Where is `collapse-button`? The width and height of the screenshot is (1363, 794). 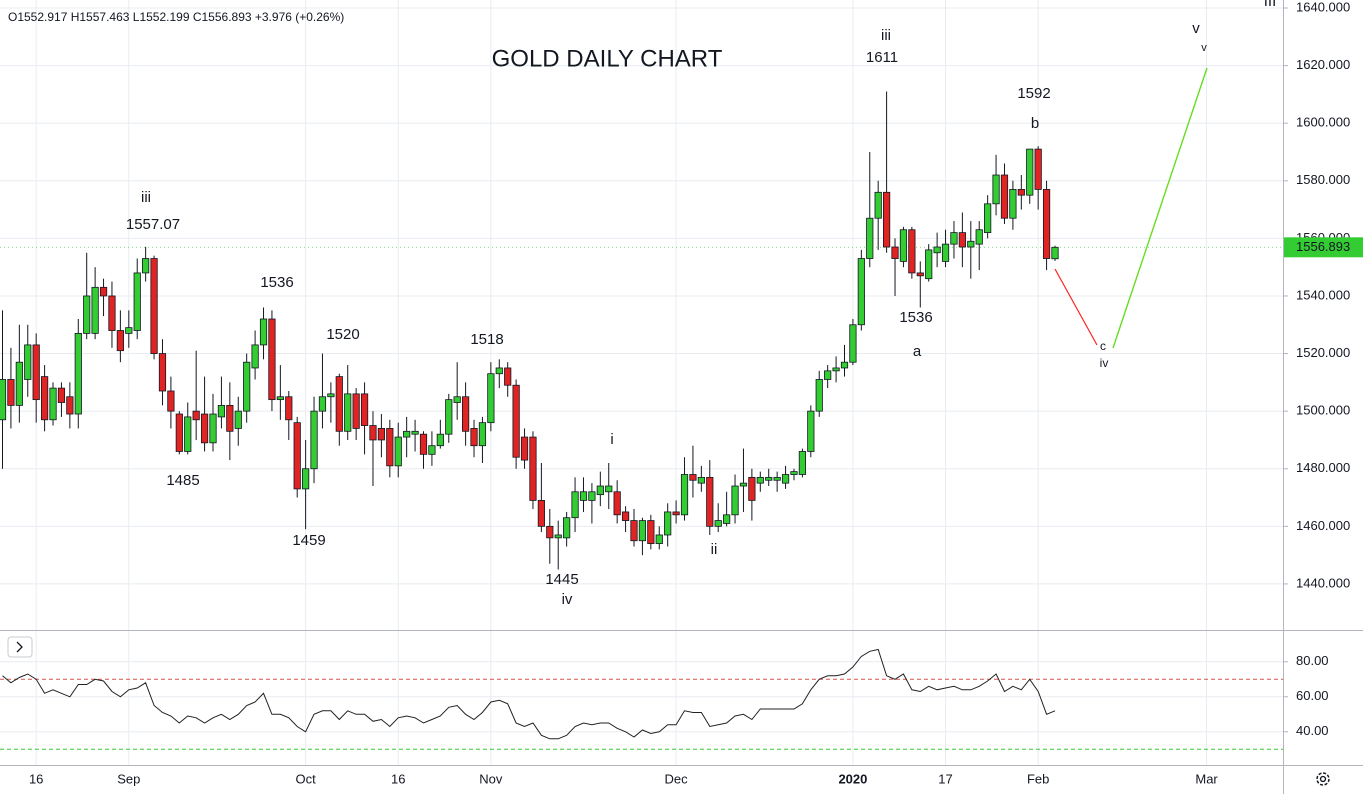 collapse-button is located at coordinates (20, 647).